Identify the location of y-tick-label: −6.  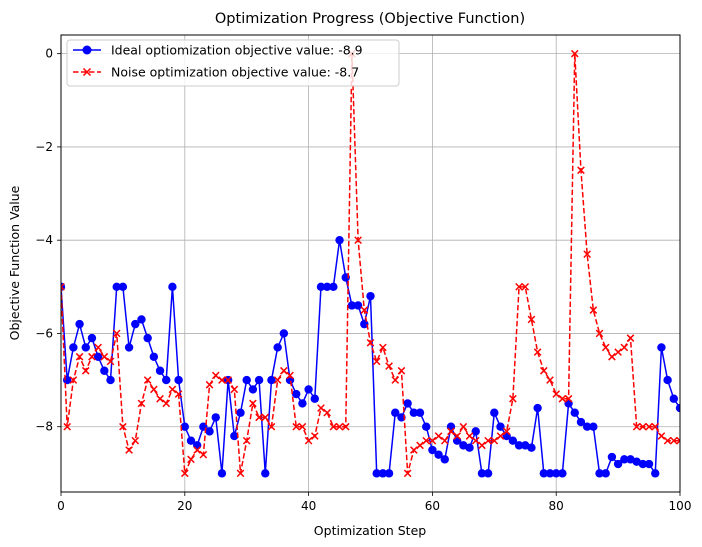
(44, 333).